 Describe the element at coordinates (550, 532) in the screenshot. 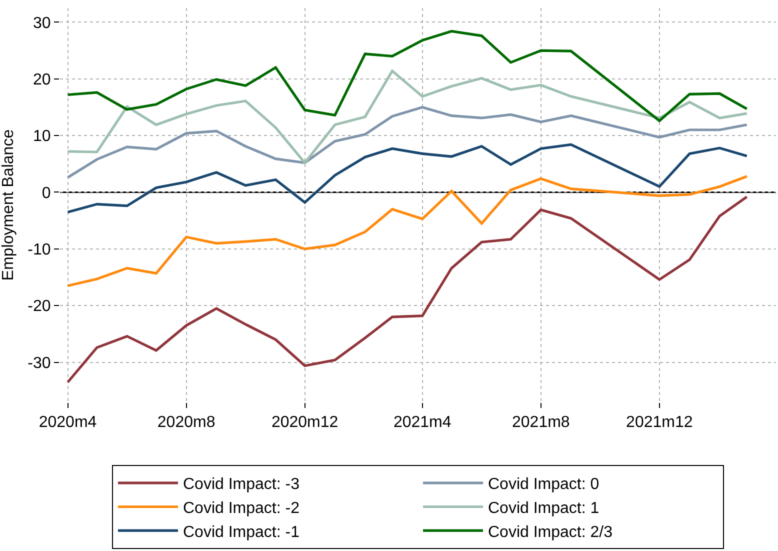

I see `legend-label: Covid Impact: 2/3` at that location.